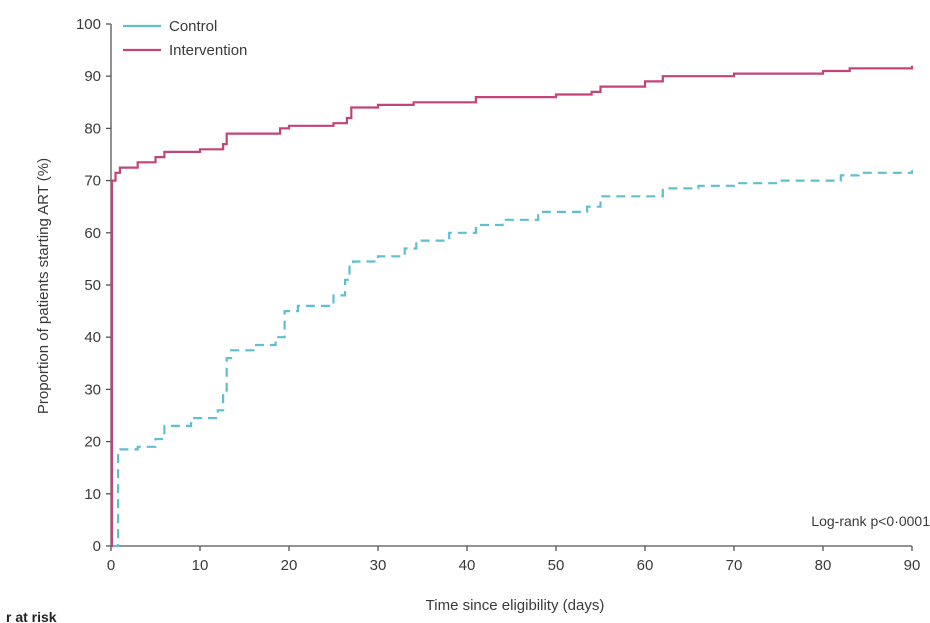 This screenshot has height=623, width=930. What do you see at coordinates (92, 494) in the screenshot?
I see `y-tick-label: 10` at bounding box center [92, 494].